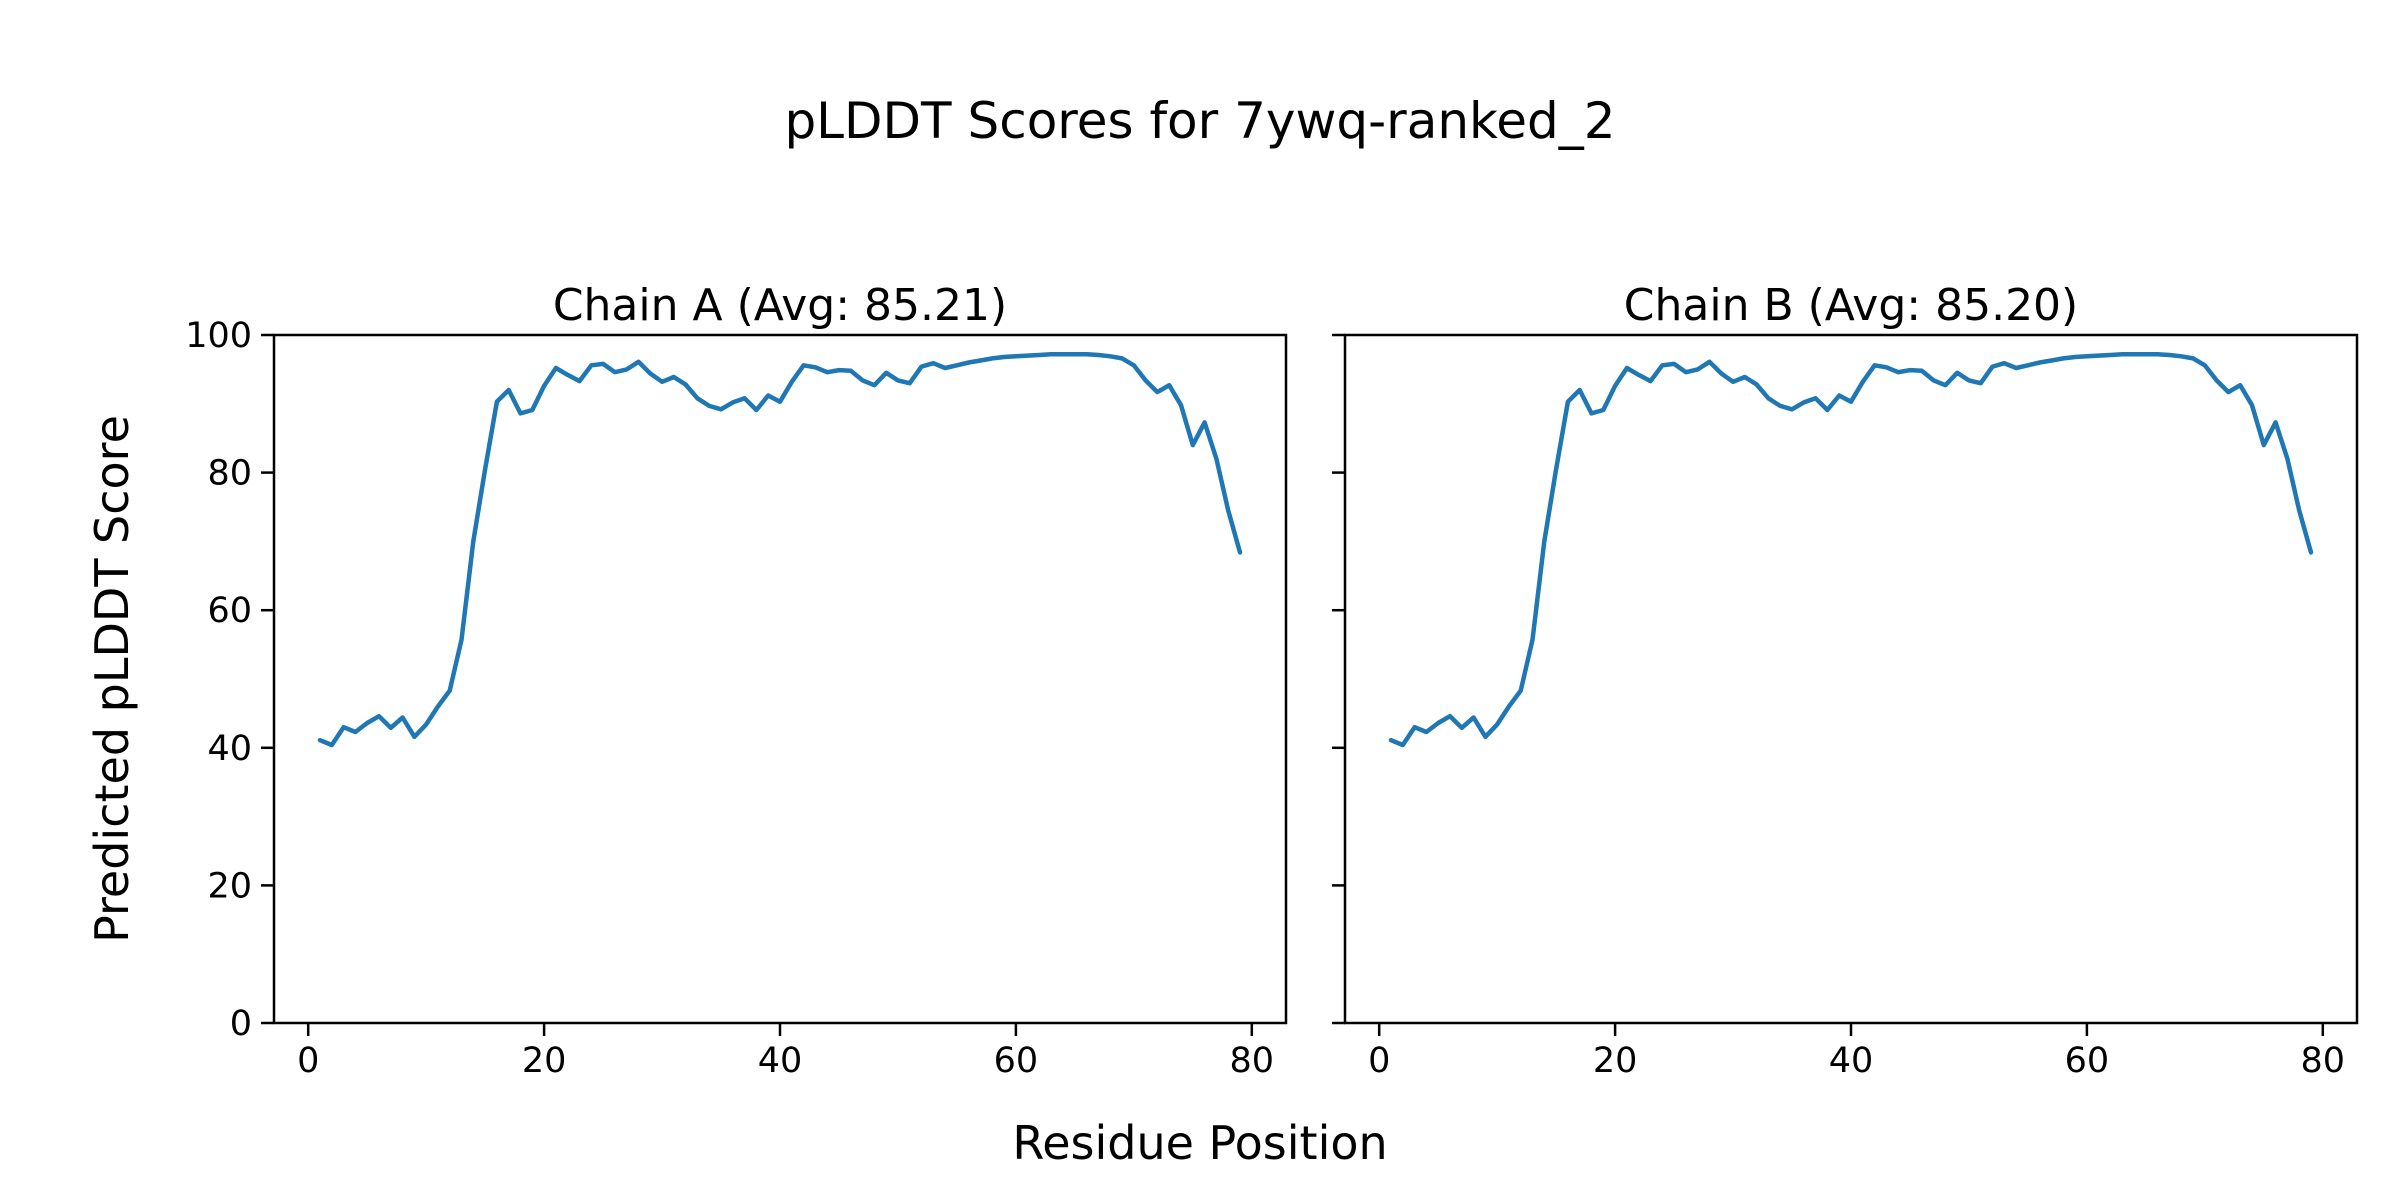  I want to click on y-axis-label: Predicted pLDDT Score, so click(112, 679).